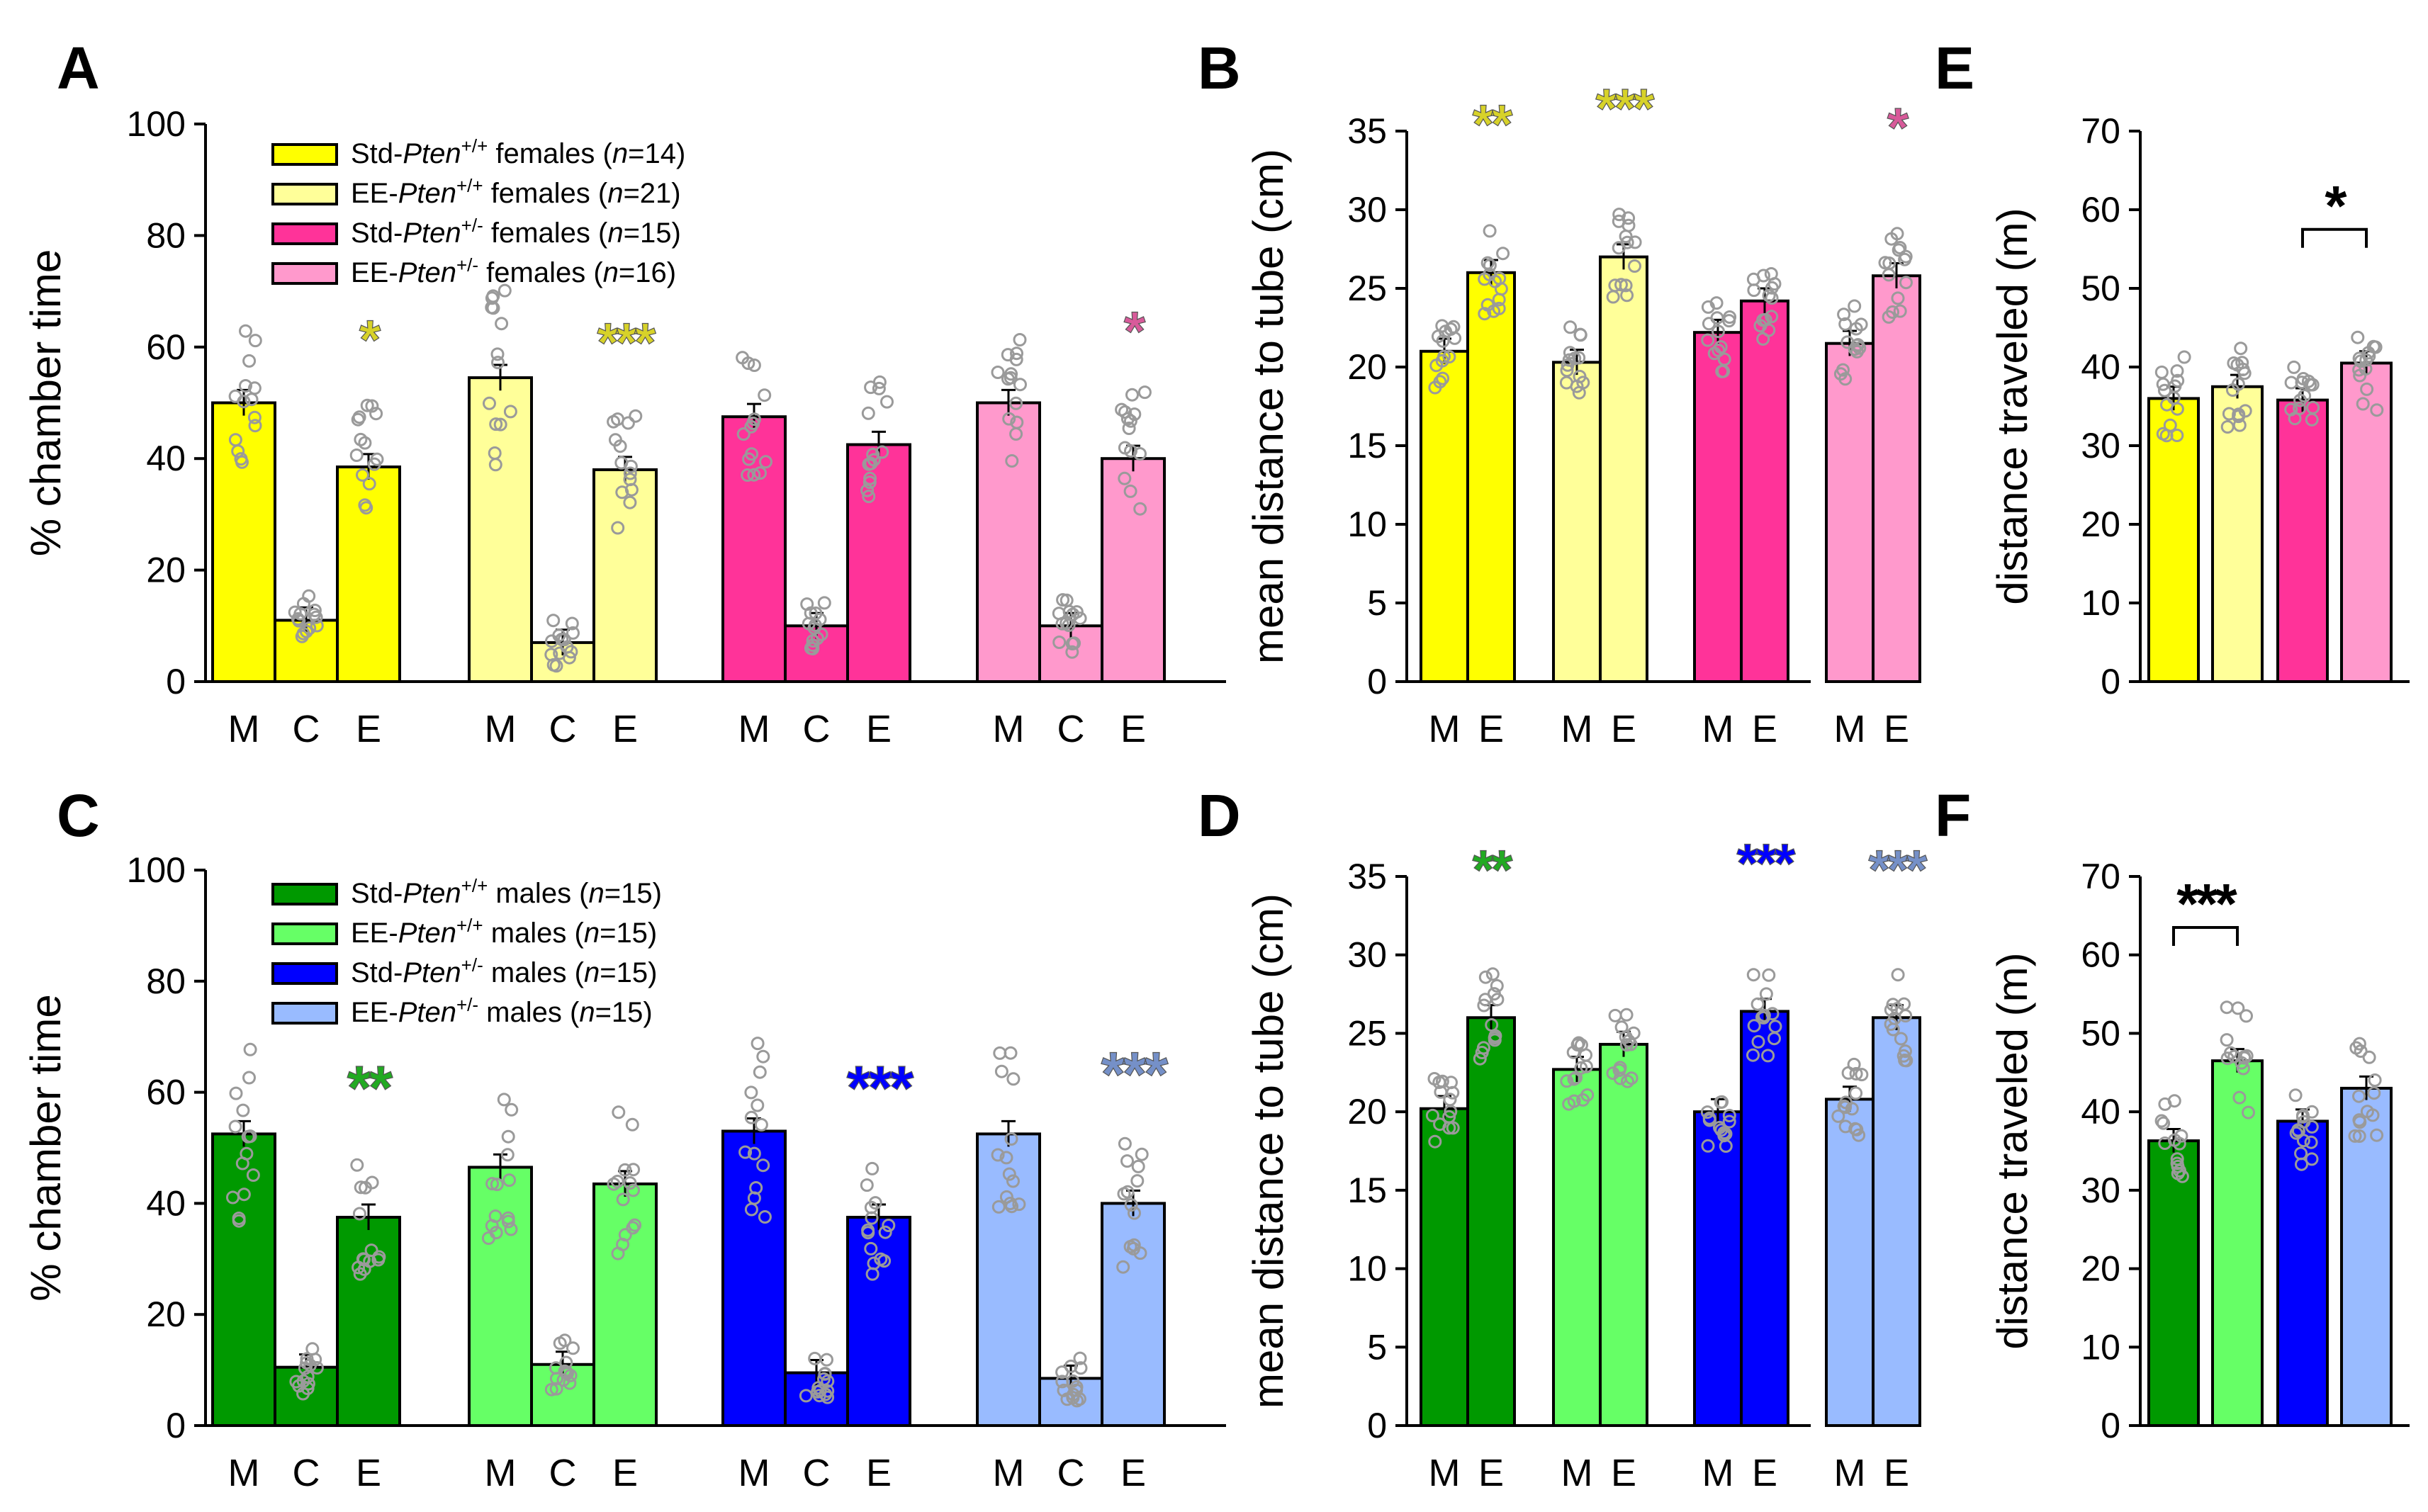 The height and width of the screenshot is (1512, 2428). Describe the element at coordinates (647, 272) in the screenshot. I see `legend-text-part: =16)` at that location.